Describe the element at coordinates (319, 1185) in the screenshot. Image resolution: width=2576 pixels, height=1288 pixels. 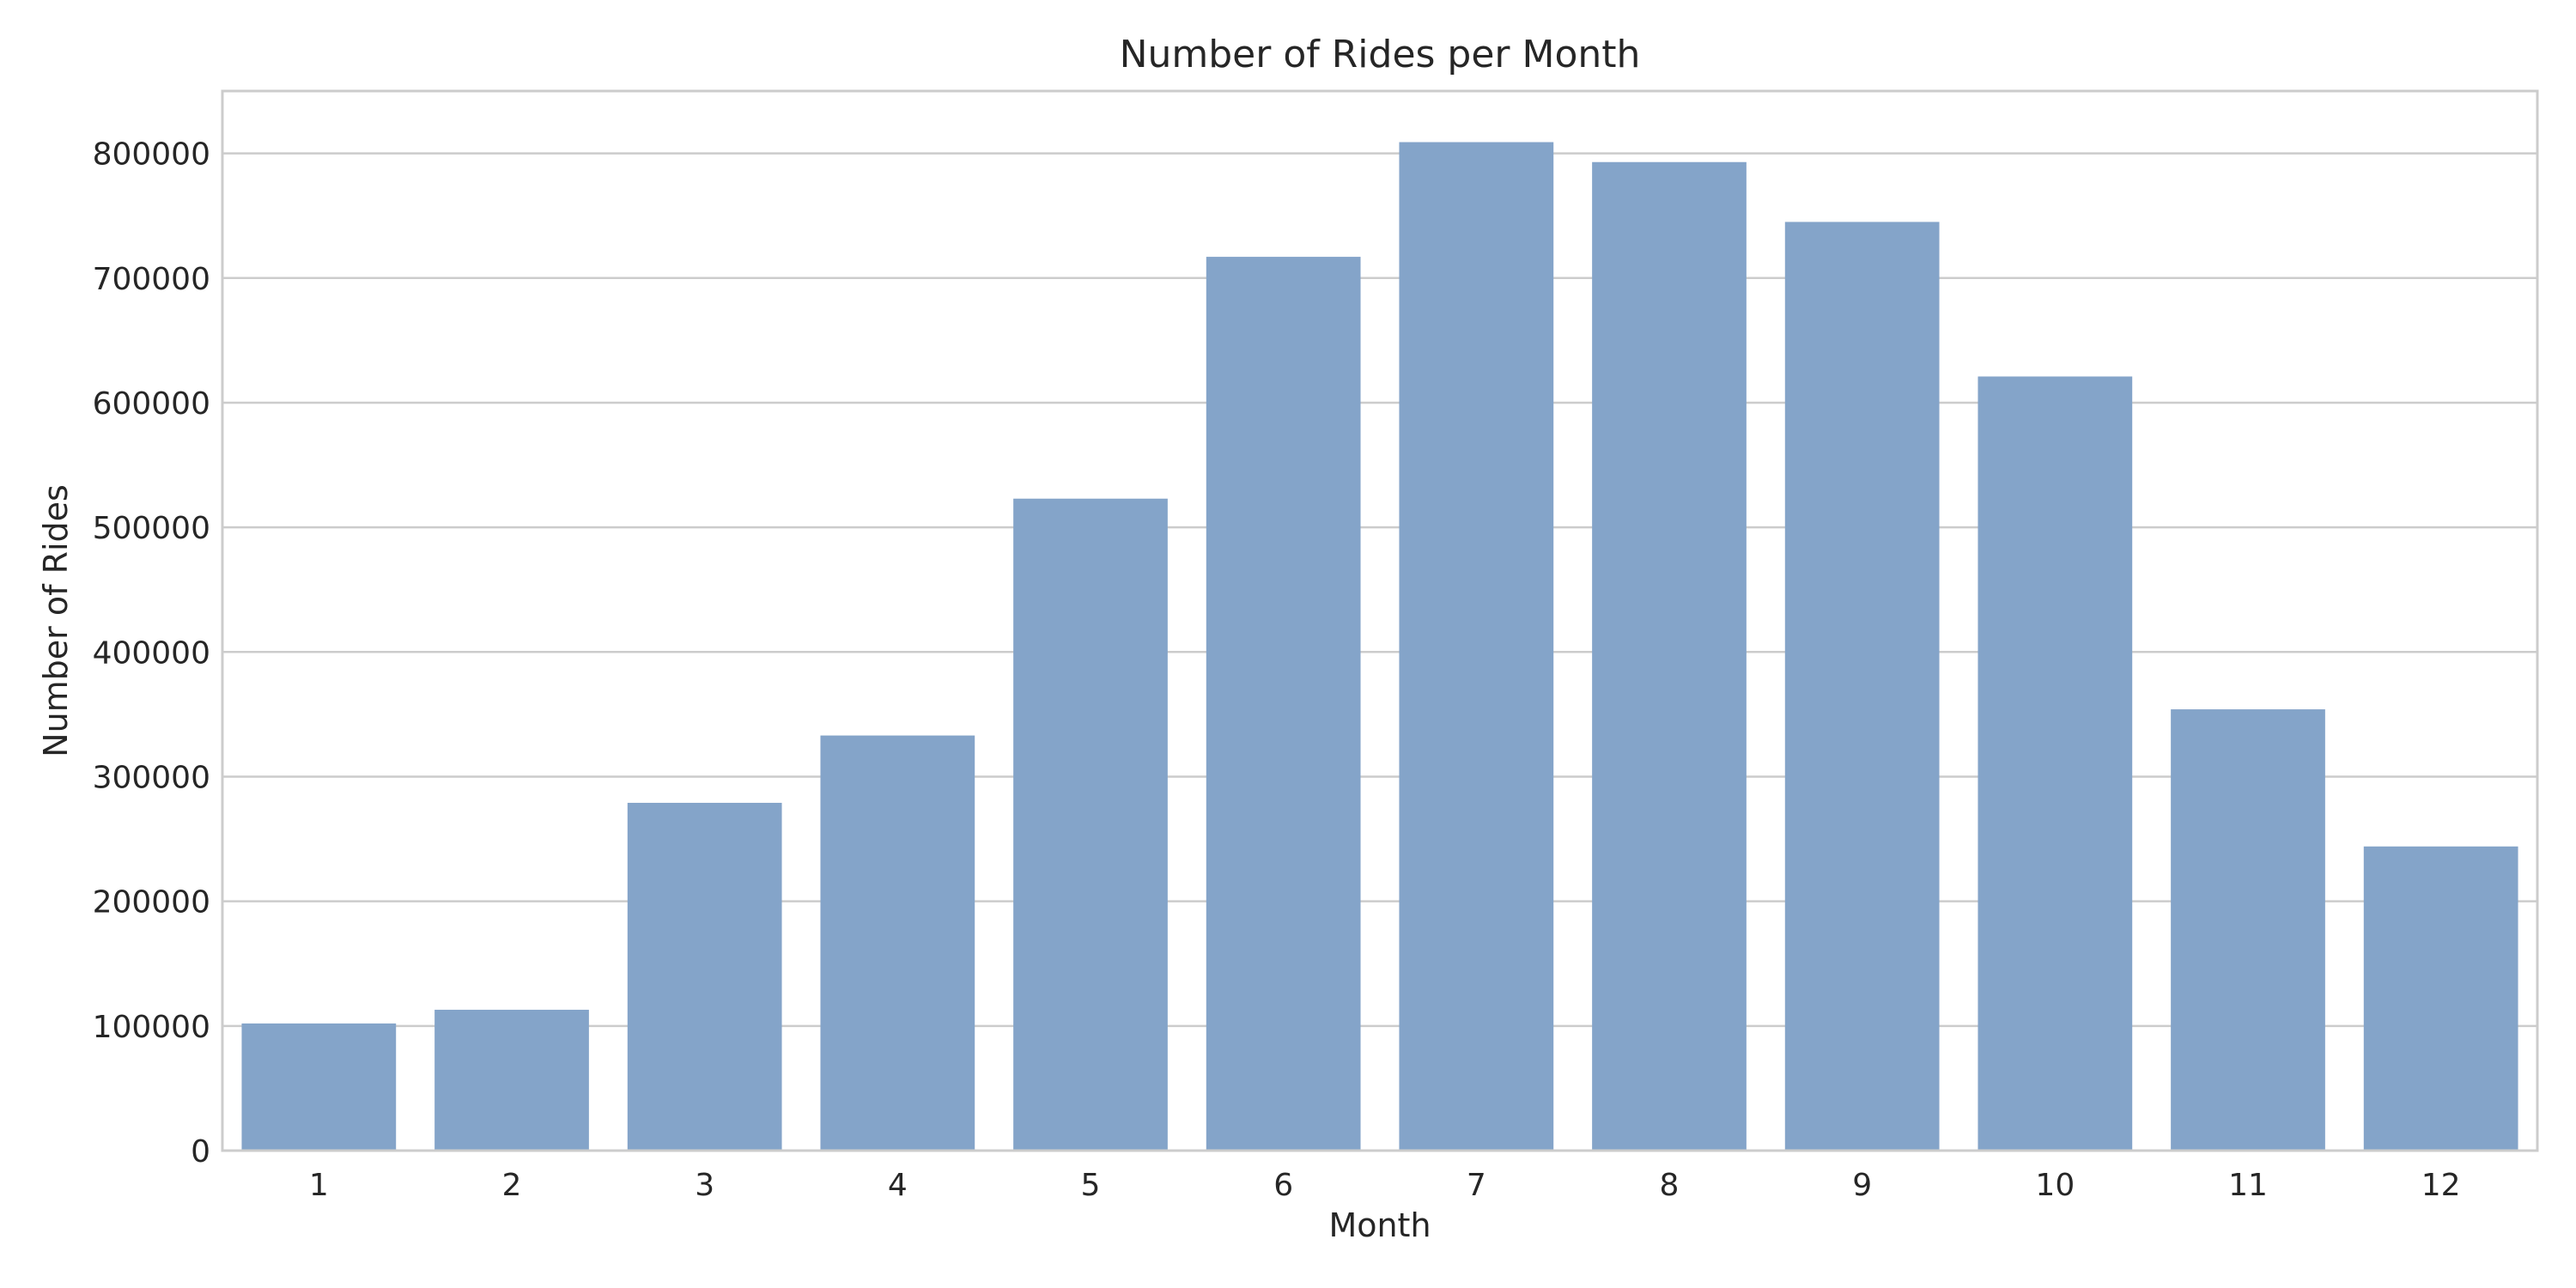
I see `x-tick-label: 1` at that location.